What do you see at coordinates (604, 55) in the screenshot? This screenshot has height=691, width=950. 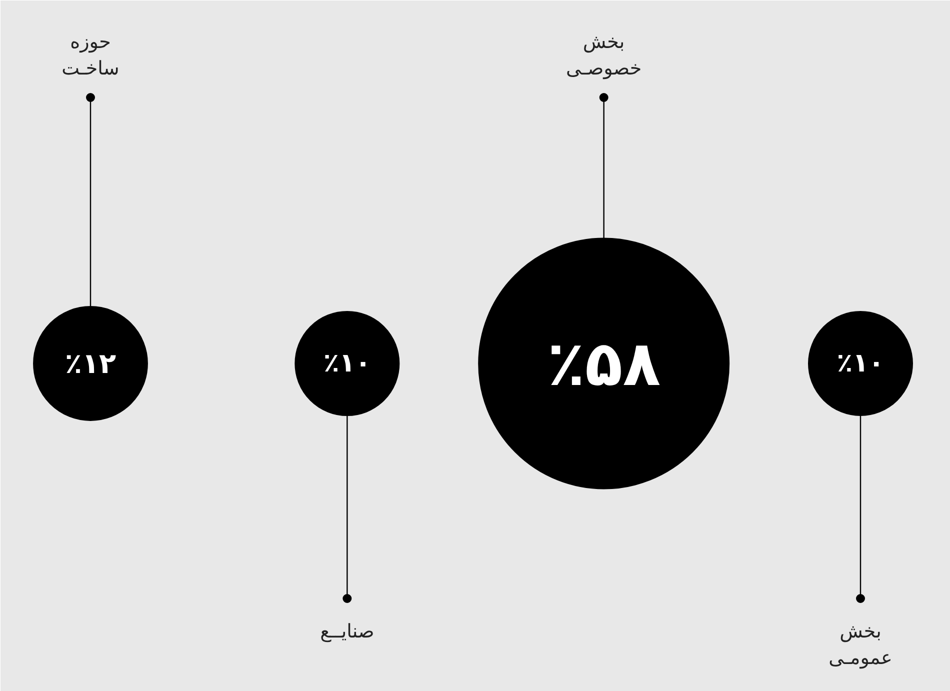 I see `category-label: بخش خصوصـی` at bounding box center [604, 55].